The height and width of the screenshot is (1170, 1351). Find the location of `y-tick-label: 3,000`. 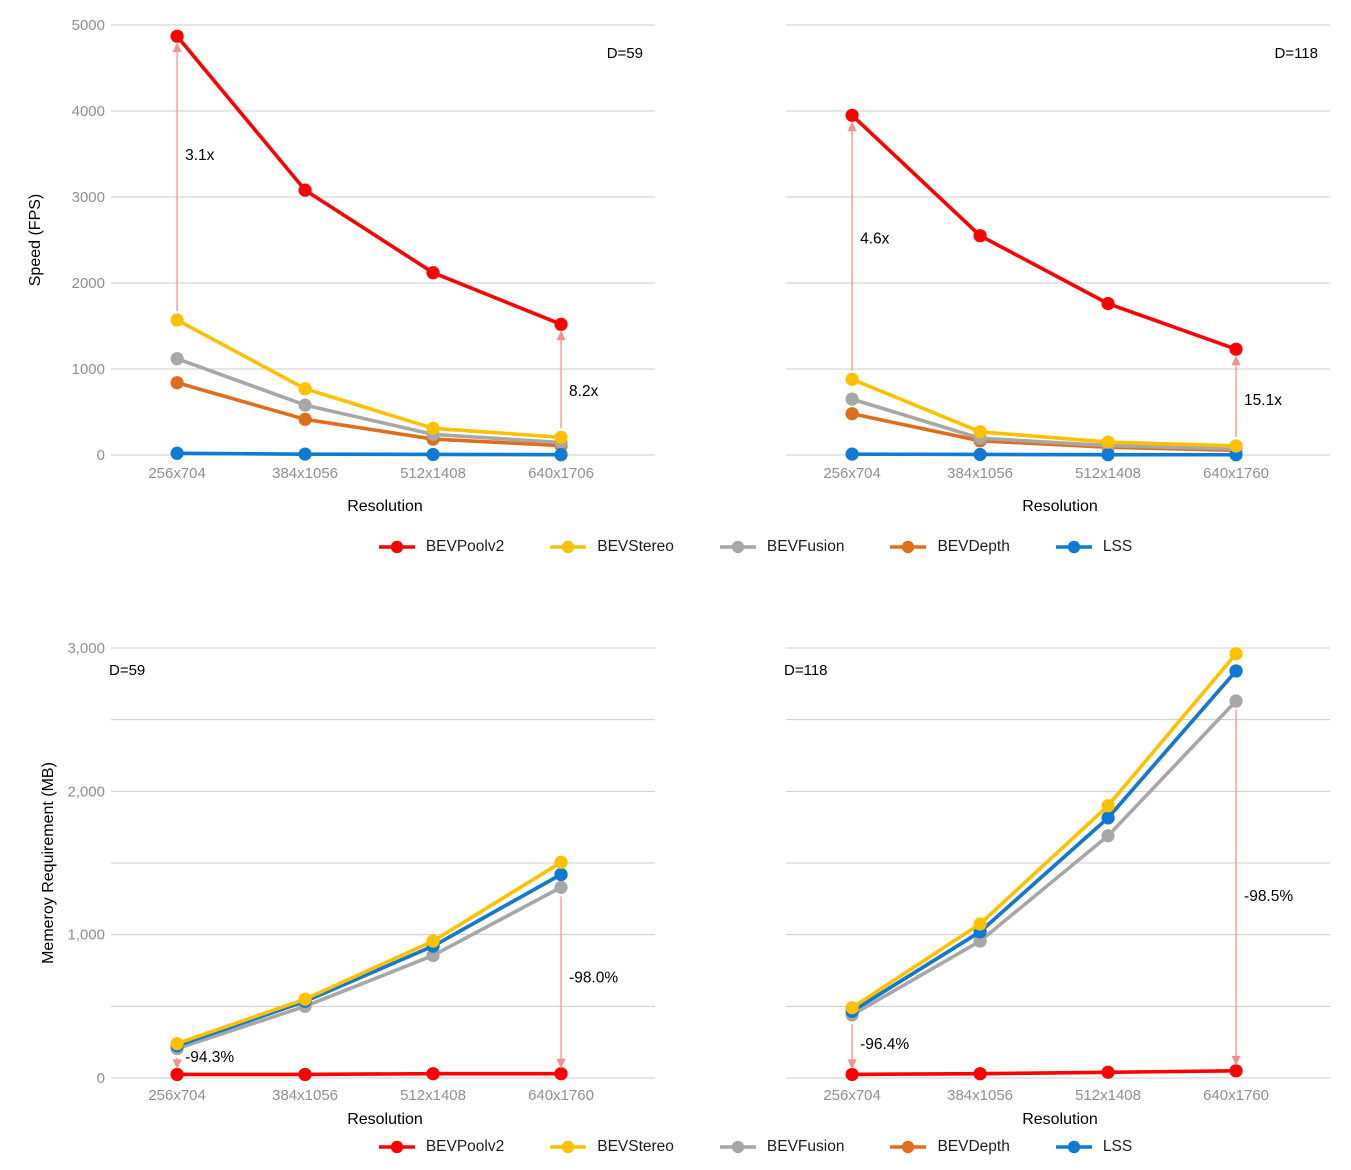

y-tick-label: 3,000 is located at coordinates (86, 648).